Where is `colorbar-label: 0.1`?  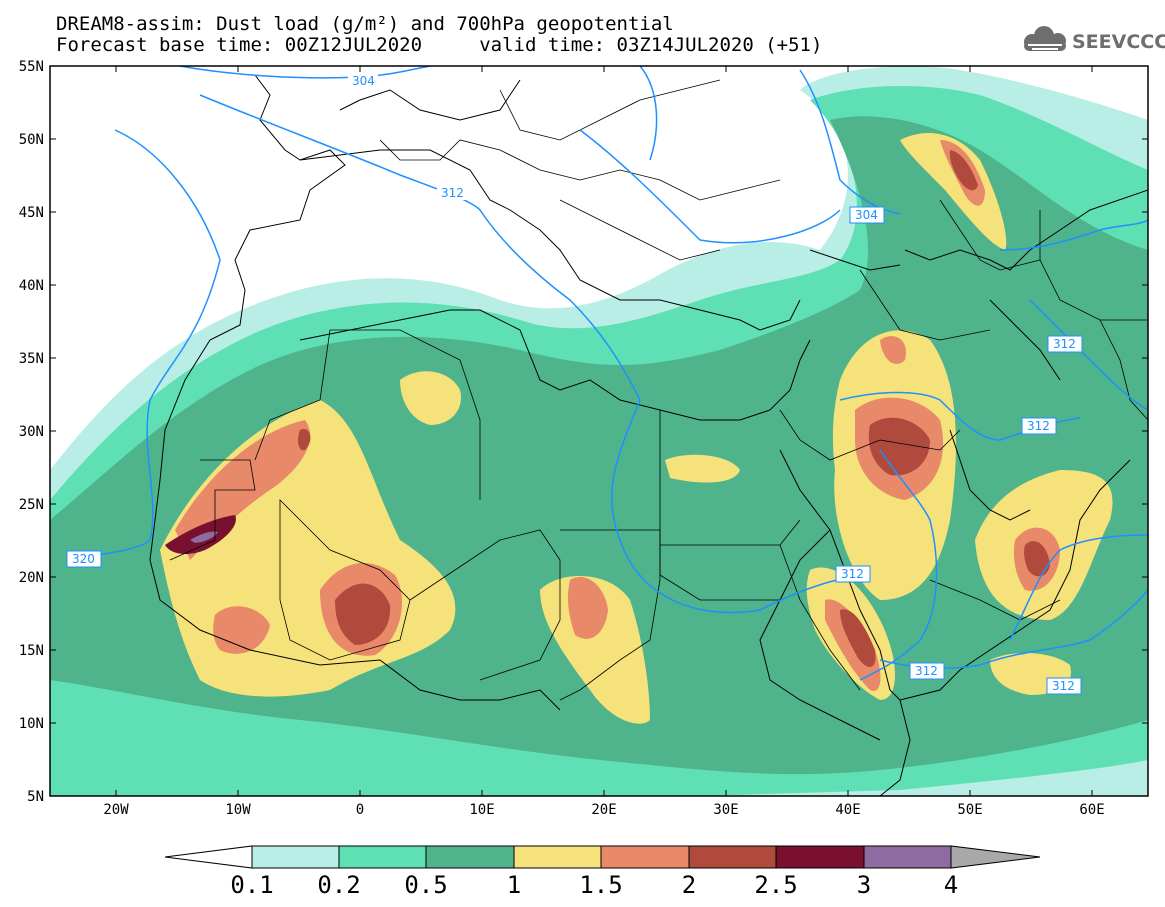 colorbar-label: 0.1 is located at coordinates (251, 885).